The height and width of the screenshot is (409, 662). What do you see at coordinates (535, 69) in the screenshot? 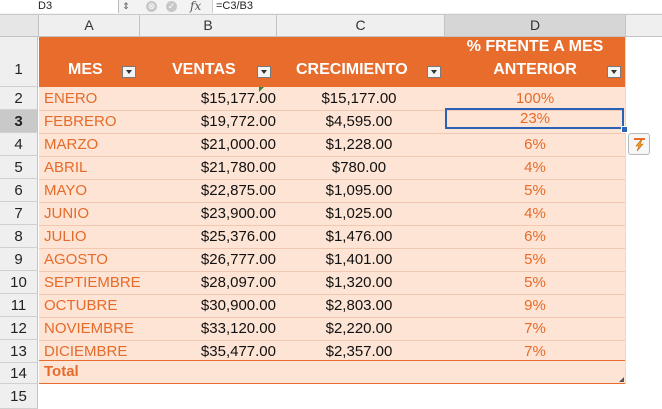
I see `header-pct-line2: ANTERIOR` at bounding box center [535, 69].